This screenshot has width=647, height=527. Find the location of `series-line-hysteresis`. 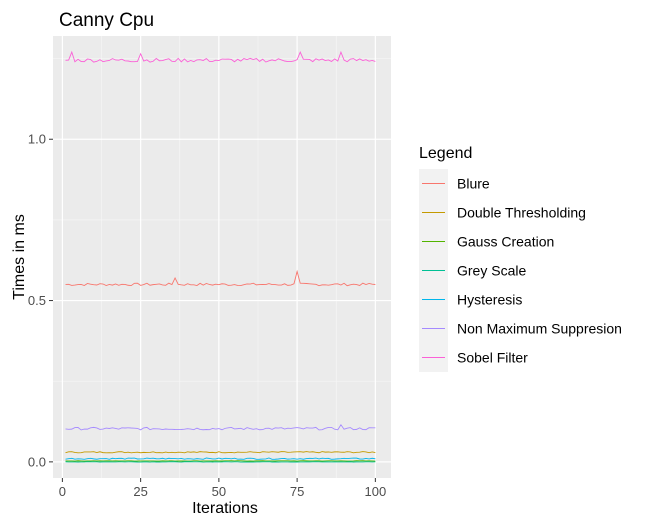

series-line-hysteresis is located at coordinates (220, 458).